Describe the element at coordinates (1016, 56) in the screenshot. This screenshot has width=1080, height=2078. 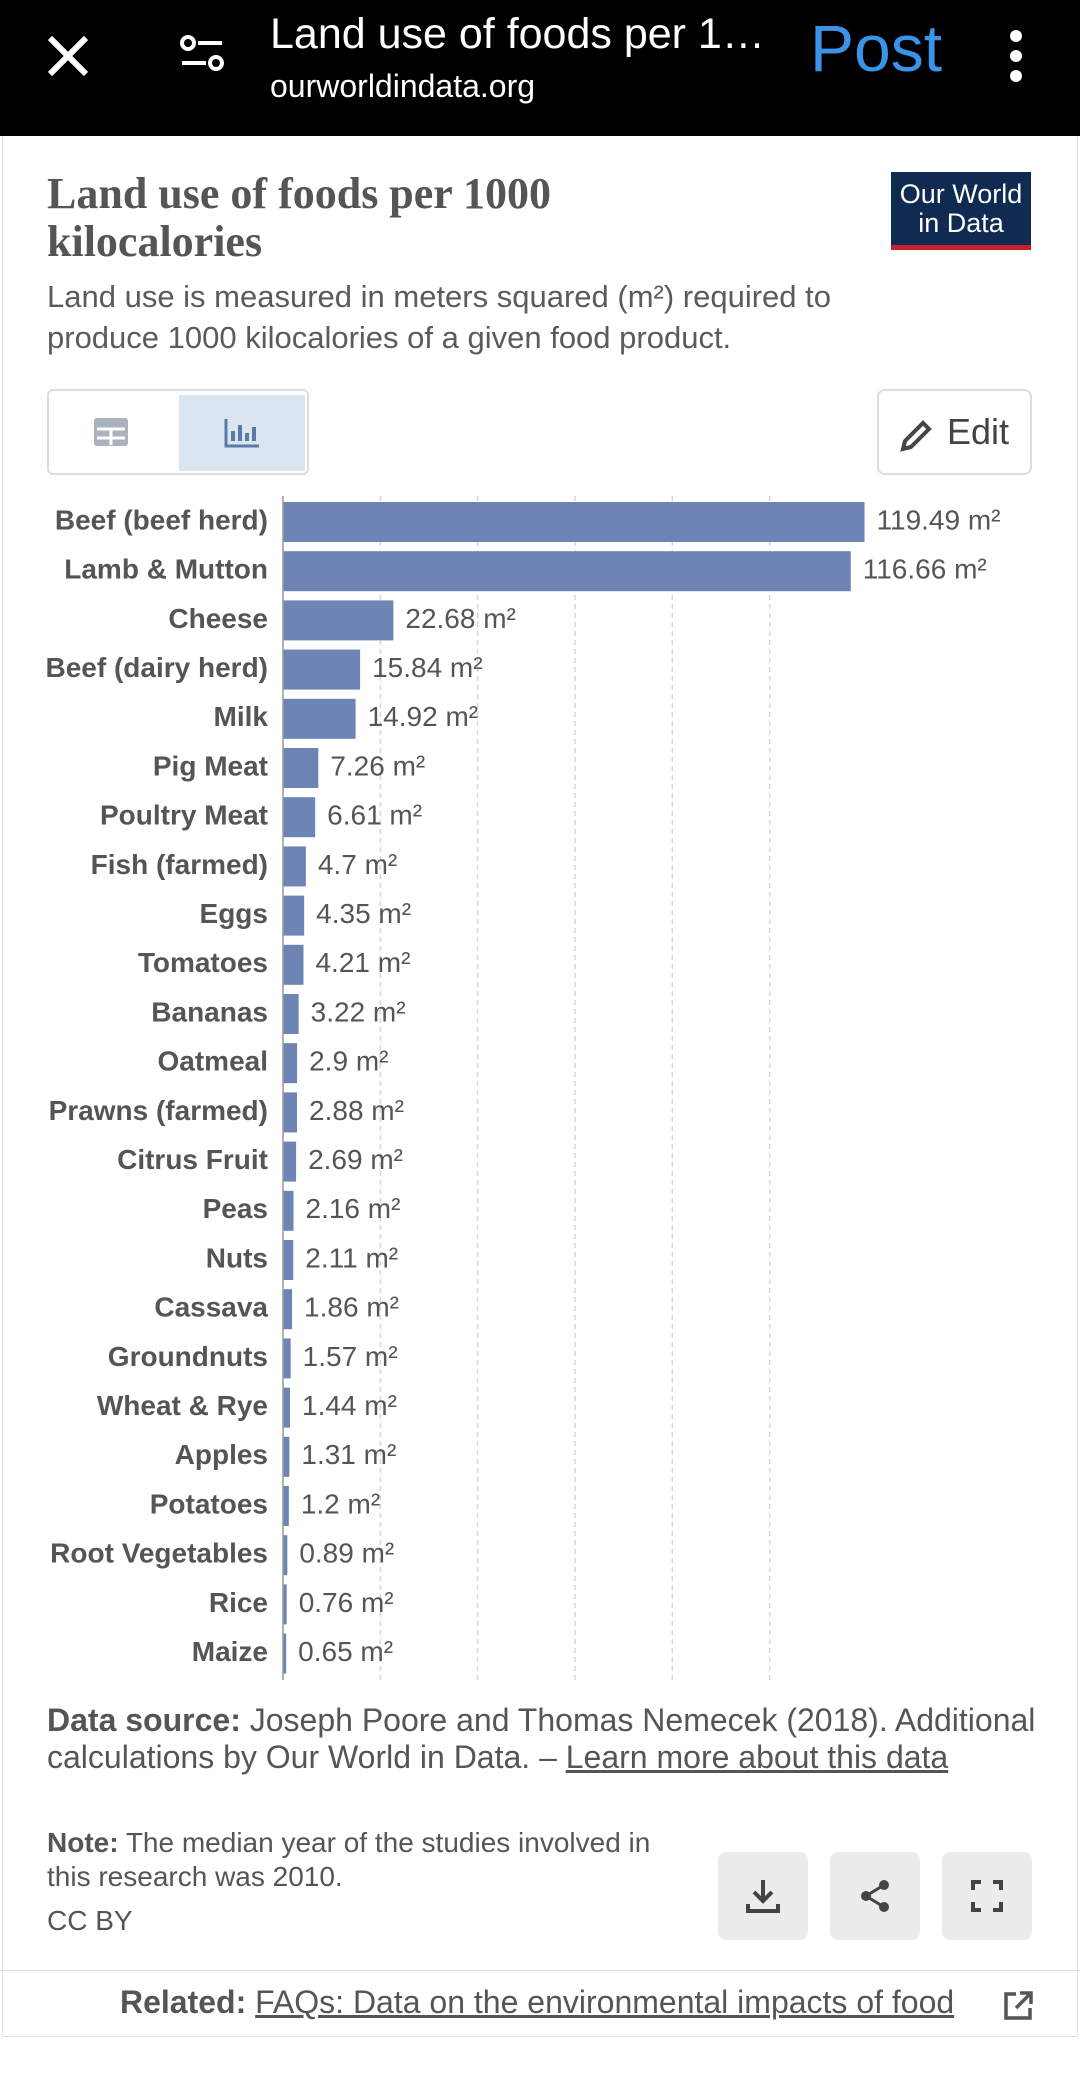
I see `menu-button` at that location.